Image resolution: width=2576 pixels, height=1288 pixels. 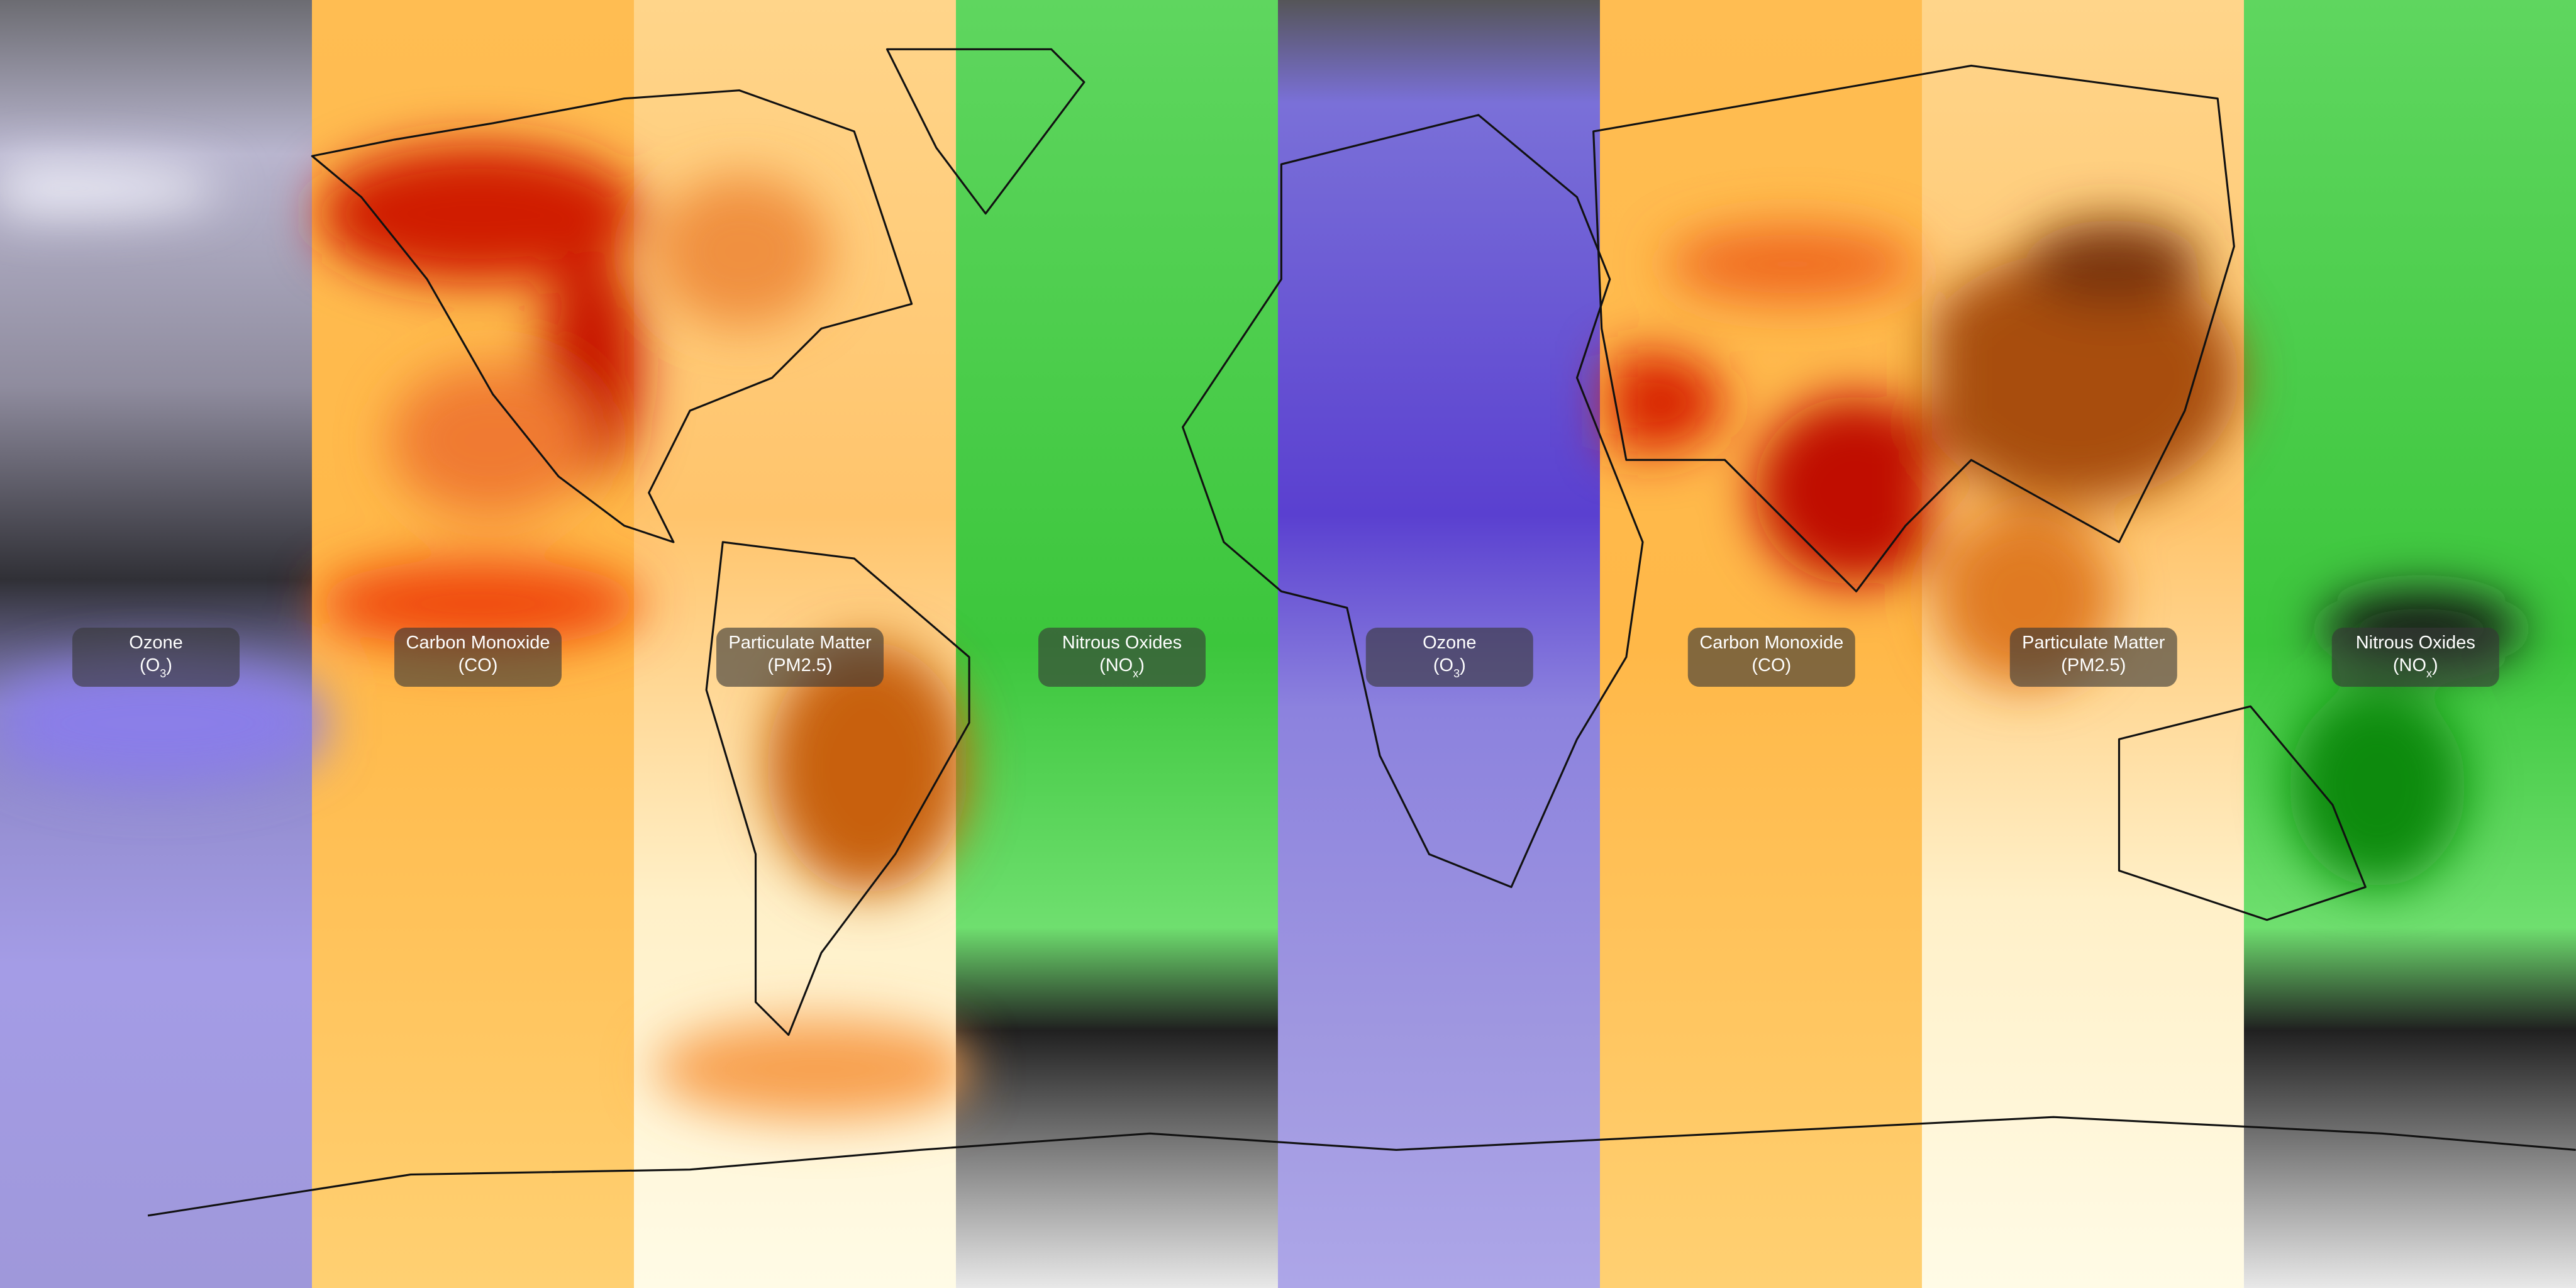 I want to click on asia, so click(x=1913, y=328).